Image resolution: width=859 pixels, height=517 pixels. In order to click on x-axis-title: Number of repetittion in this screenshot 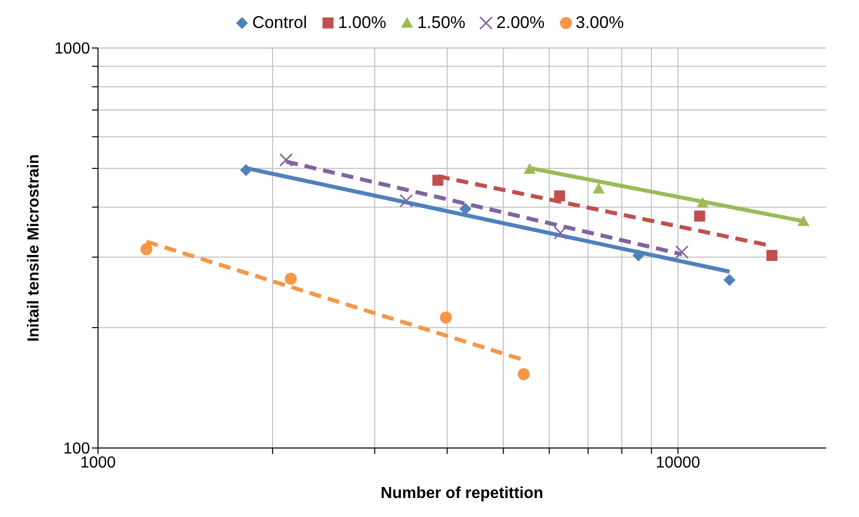, I will do `click(462, 493)`.